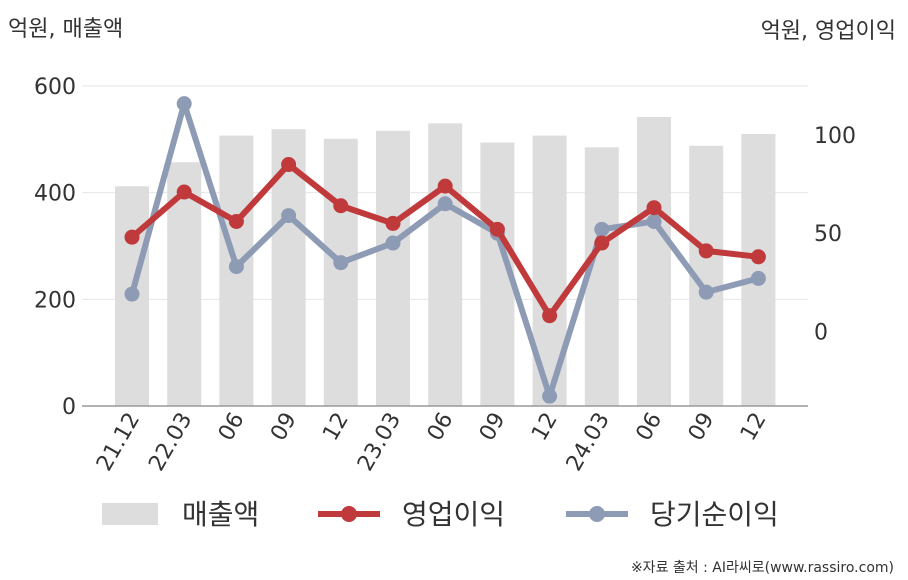 Image resolution: width=908 pixels, height=580 pixels. What do you see at coordinates (55, 194) in the screenshot?
I see `left-tick-label: 400` at bounding box center [55, 194].